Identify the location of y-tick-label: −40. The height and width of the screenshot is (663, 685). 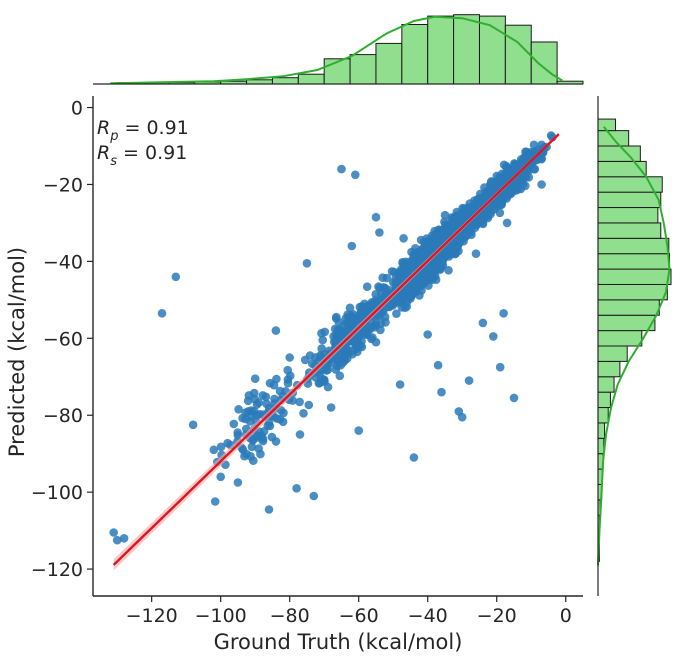
(63, 262).